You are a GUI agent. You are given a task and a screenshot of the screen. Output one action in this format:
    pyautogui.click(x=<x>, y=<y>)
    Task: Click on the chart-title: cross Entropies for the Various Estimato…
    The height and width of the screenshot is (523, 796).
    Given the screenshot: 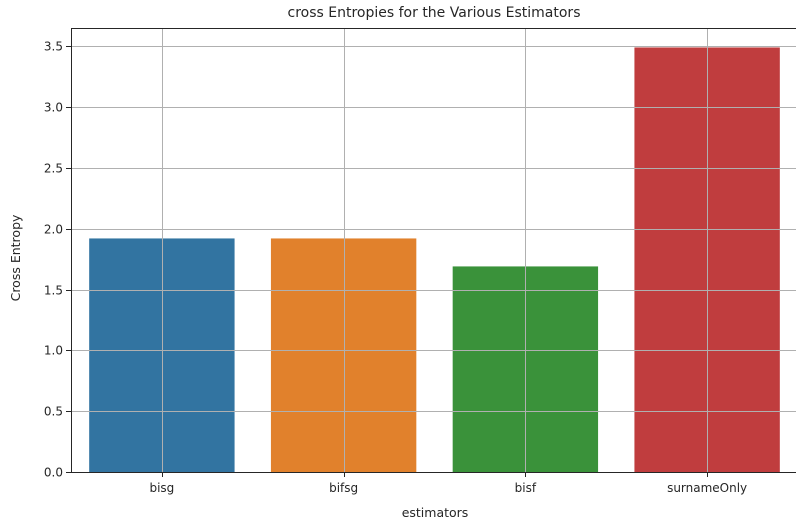 What is the action you would take?
    pyautogui.click(x=434, y=13)
    